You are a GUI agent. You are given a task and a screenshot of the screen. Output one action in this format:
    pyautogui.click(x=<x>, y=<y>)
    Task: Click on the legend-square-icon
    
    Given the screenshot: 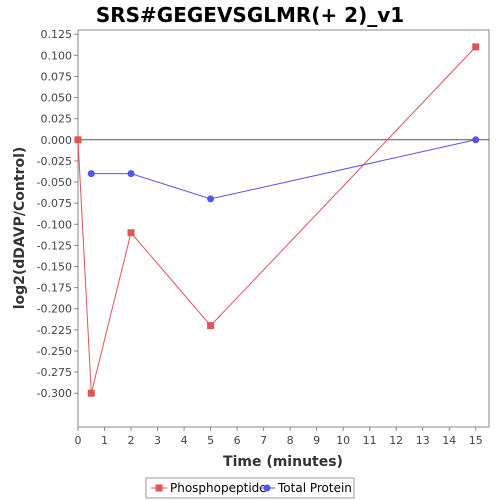 What is the action you would take?
    pyautogui.click(x=159, y=488)
    